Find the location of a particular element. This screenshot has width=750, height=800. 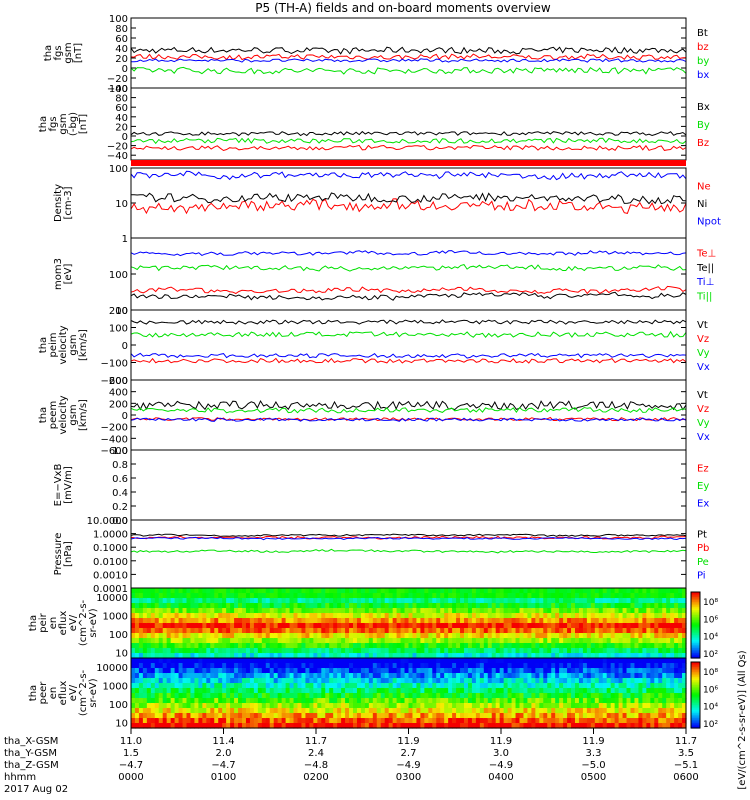

xtick-label-y: 2.4 is located at coordinates (316, 753).